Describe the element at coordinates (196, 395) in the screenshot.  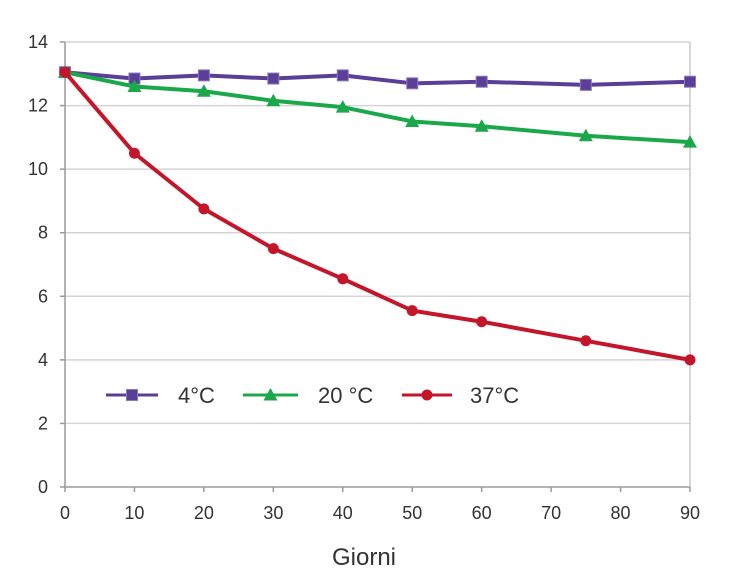
I see `legend-label: 4°C` at that location.